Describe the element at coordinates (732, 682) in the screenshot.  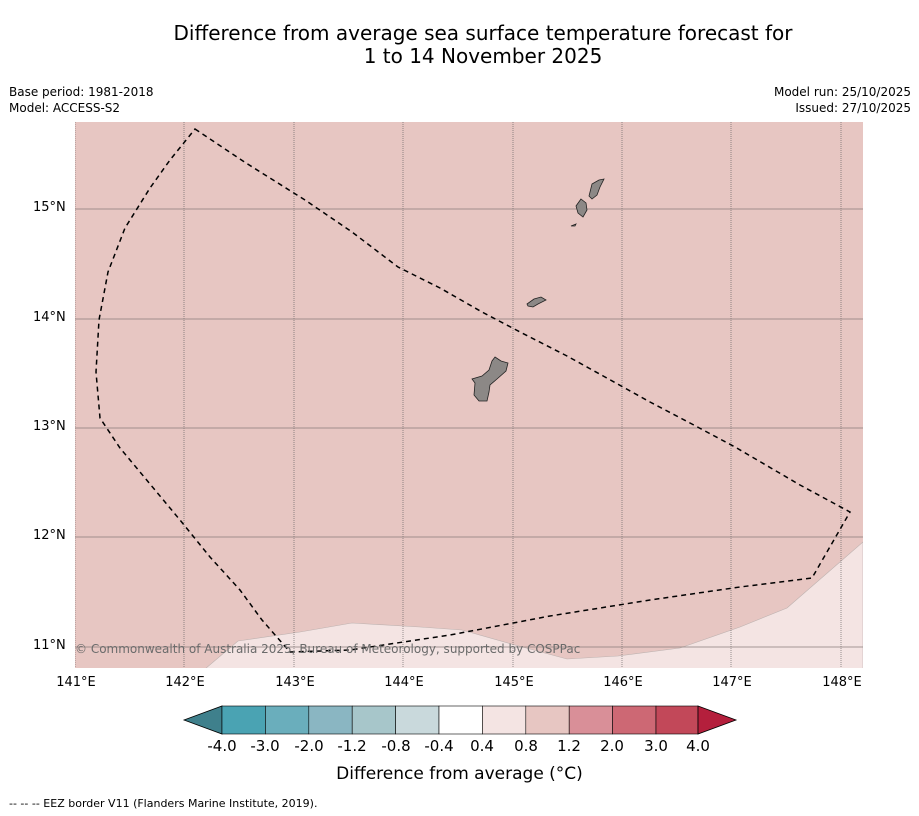
I see `lon-label-147e: 147°E` at that location.